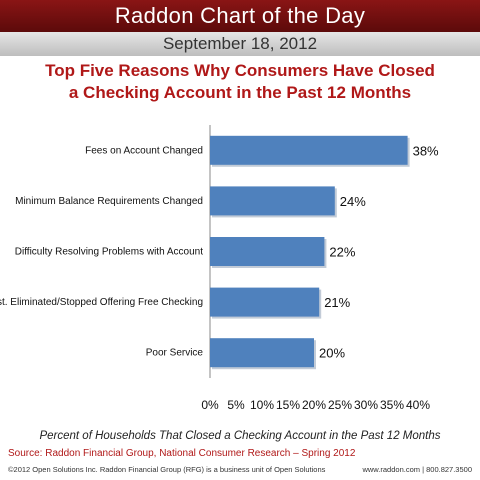 The height and width of the screenshot is (480, 480). Describe the element at coordinates (392, 405) in the screenshot. I see `x-tick-label: 35%` at that location.